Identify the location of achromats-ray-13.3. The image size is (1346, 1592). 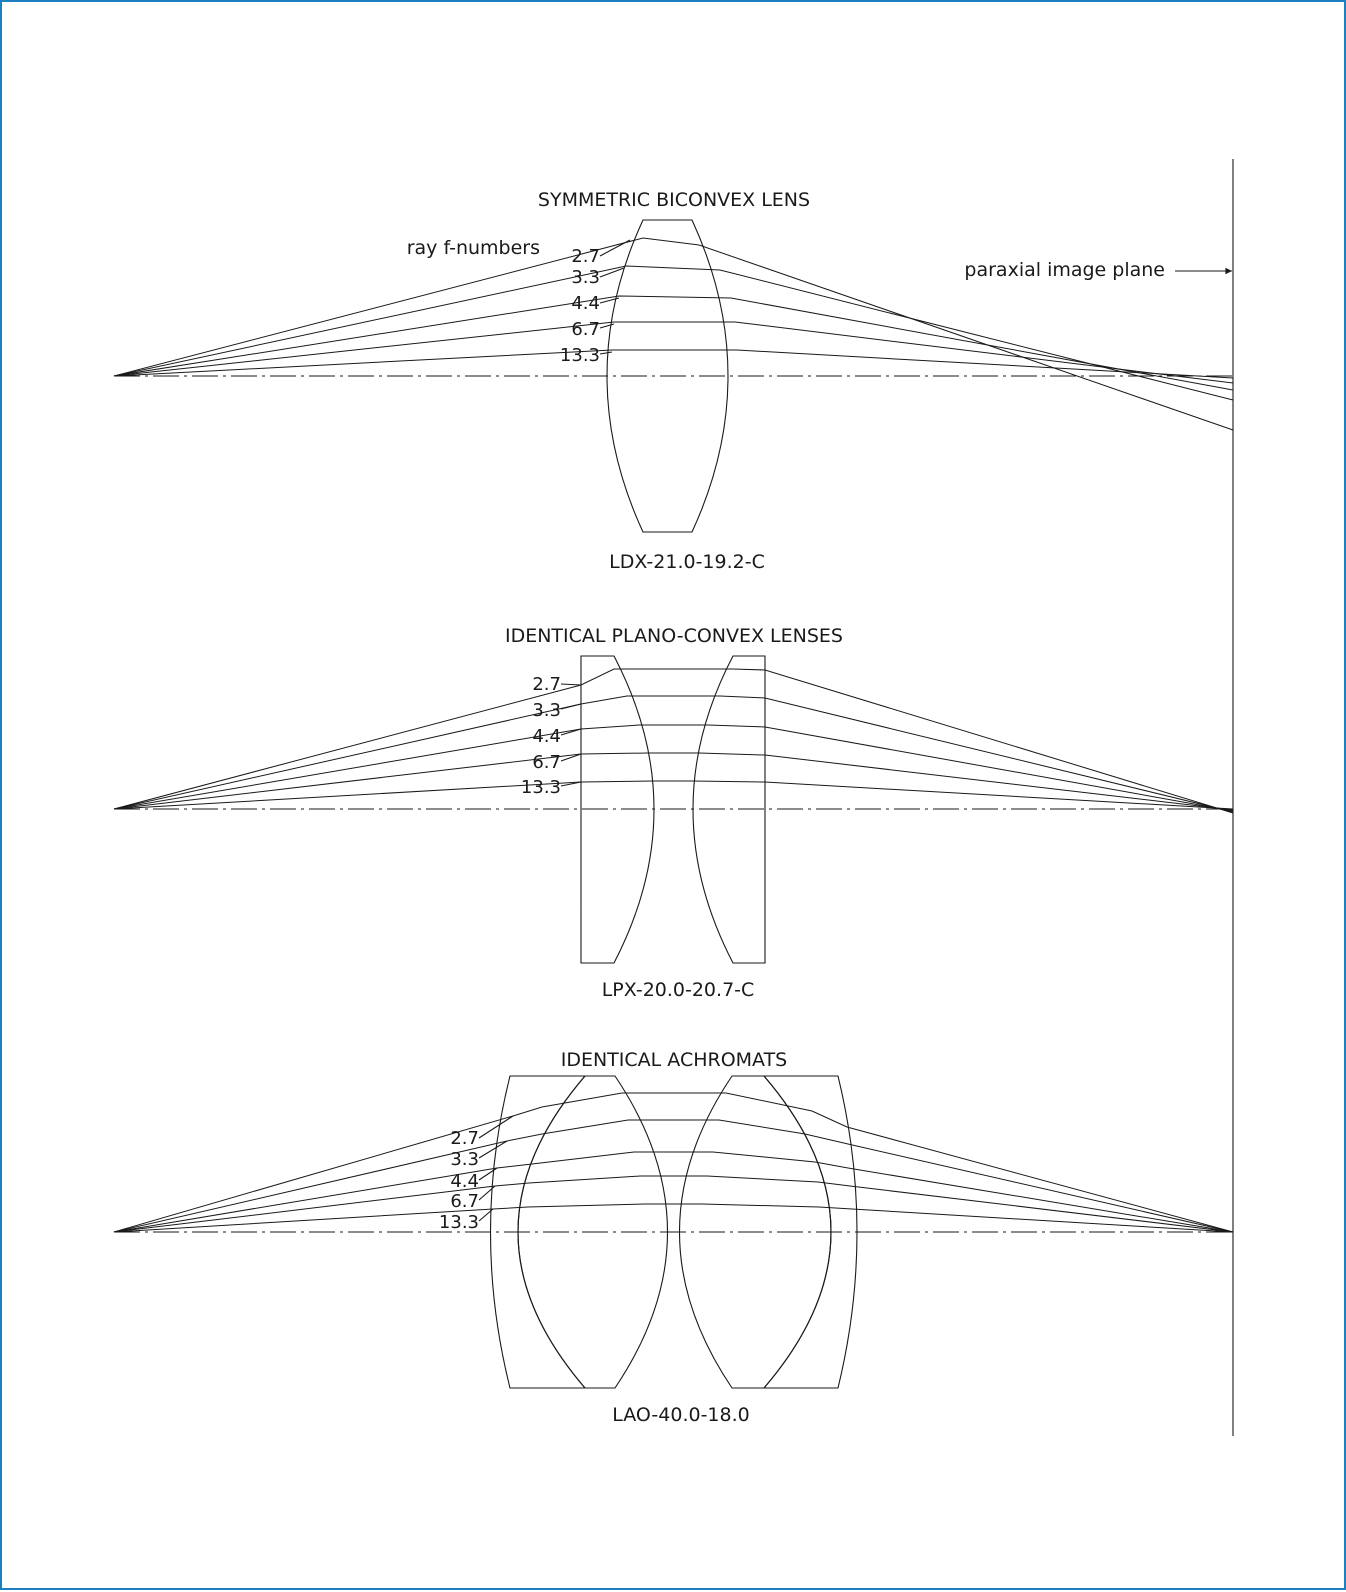
(673, 1218).